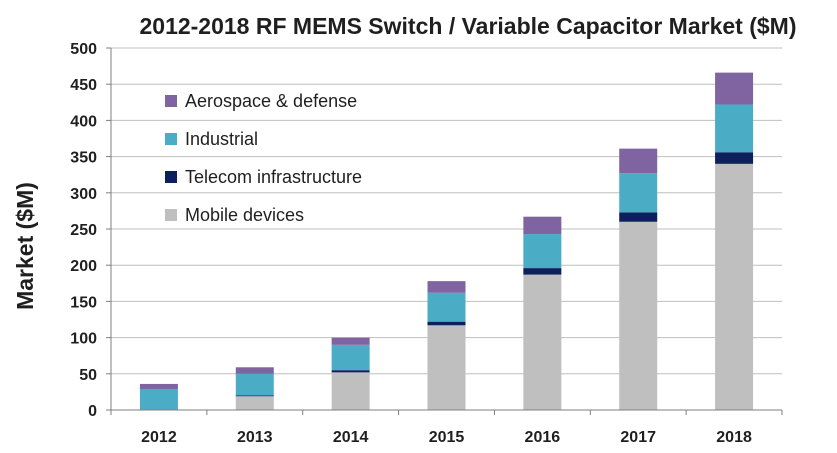 The width and height of the screenshot is (837, 453). I want to click on x-tick-label: 2016, so click(543, 437).